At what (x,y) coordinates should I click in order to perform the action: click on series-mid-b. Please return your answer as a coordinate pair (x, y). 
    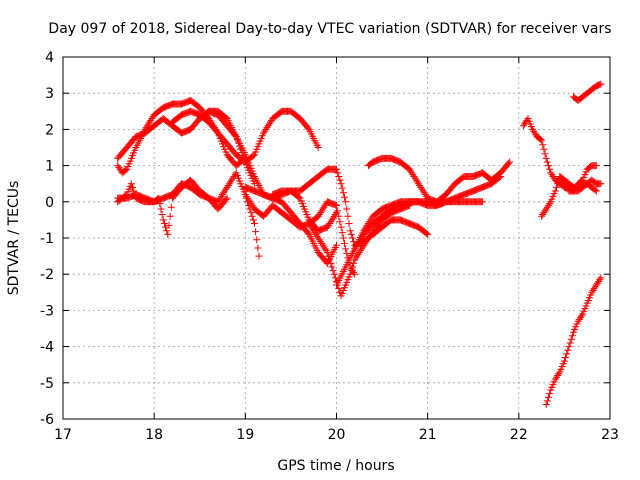
    Looking at the image, I should click on (439, 180).